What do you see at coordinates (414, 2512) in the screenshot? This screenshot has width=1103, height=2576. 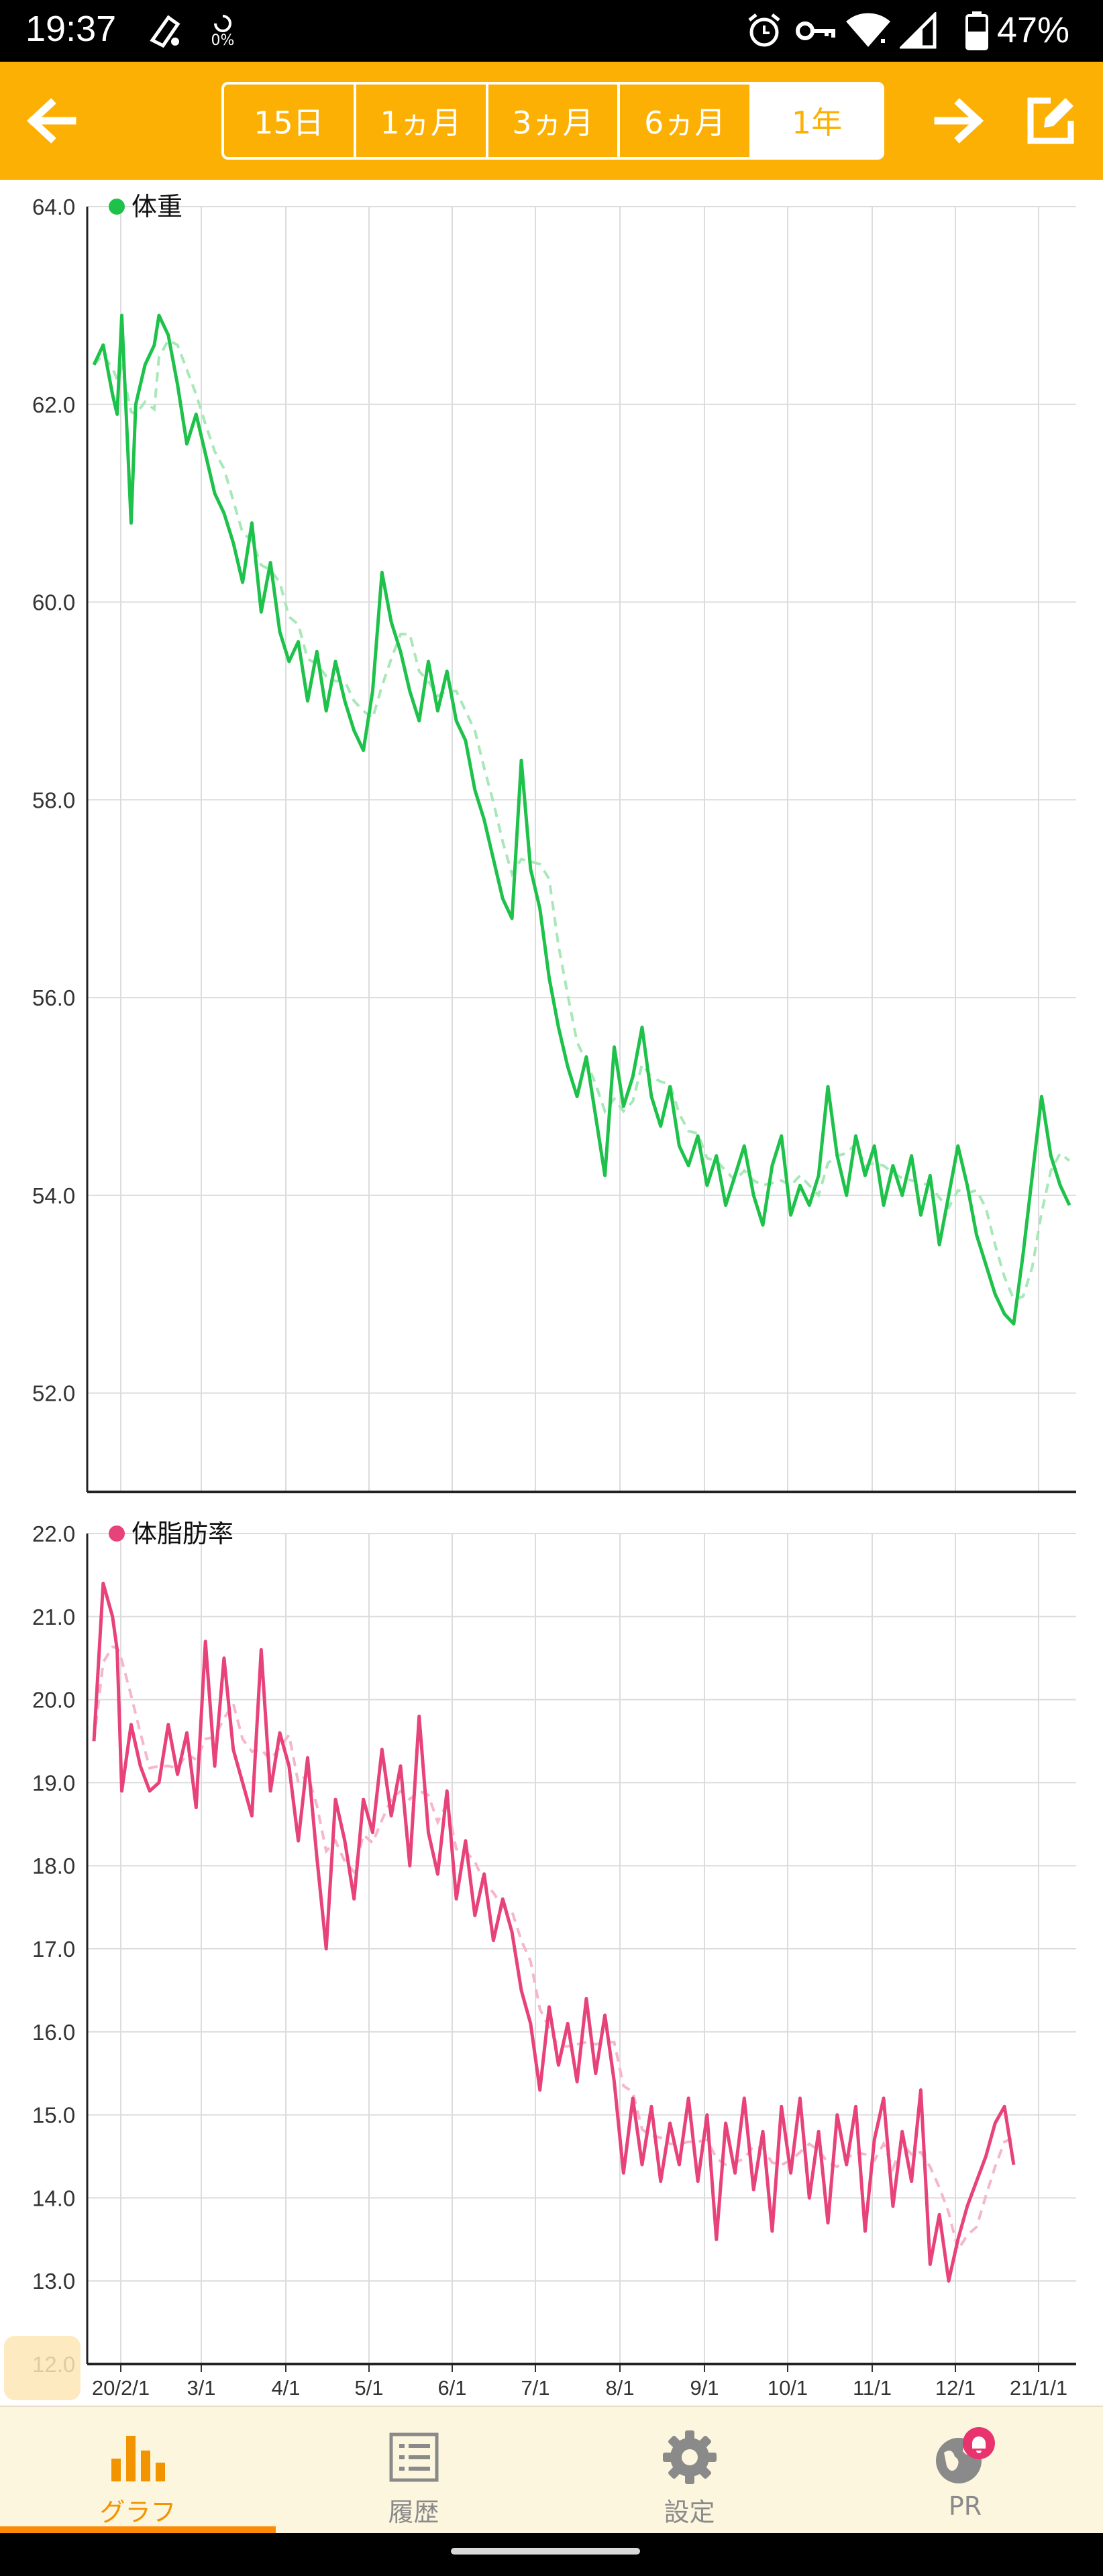 I see `nav-label-history: 履歴` at bounding box center [414, 2512].